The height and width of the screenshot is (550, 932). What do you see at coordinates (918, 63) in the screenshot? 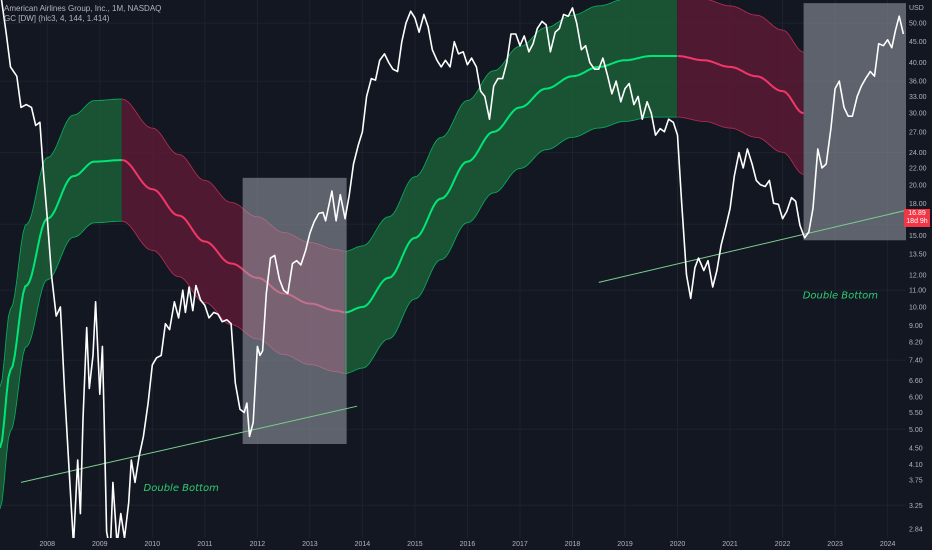
I see `y-tick-label: 40.00` at bounding box center [918, 63].